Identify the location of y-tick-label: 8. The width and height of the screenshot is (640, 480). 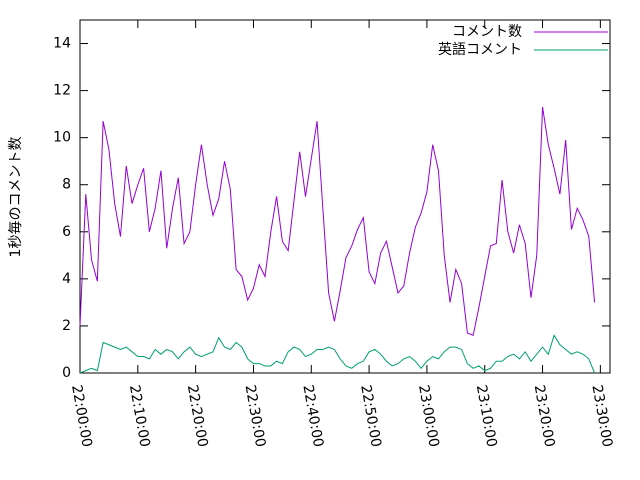
(66, 185).